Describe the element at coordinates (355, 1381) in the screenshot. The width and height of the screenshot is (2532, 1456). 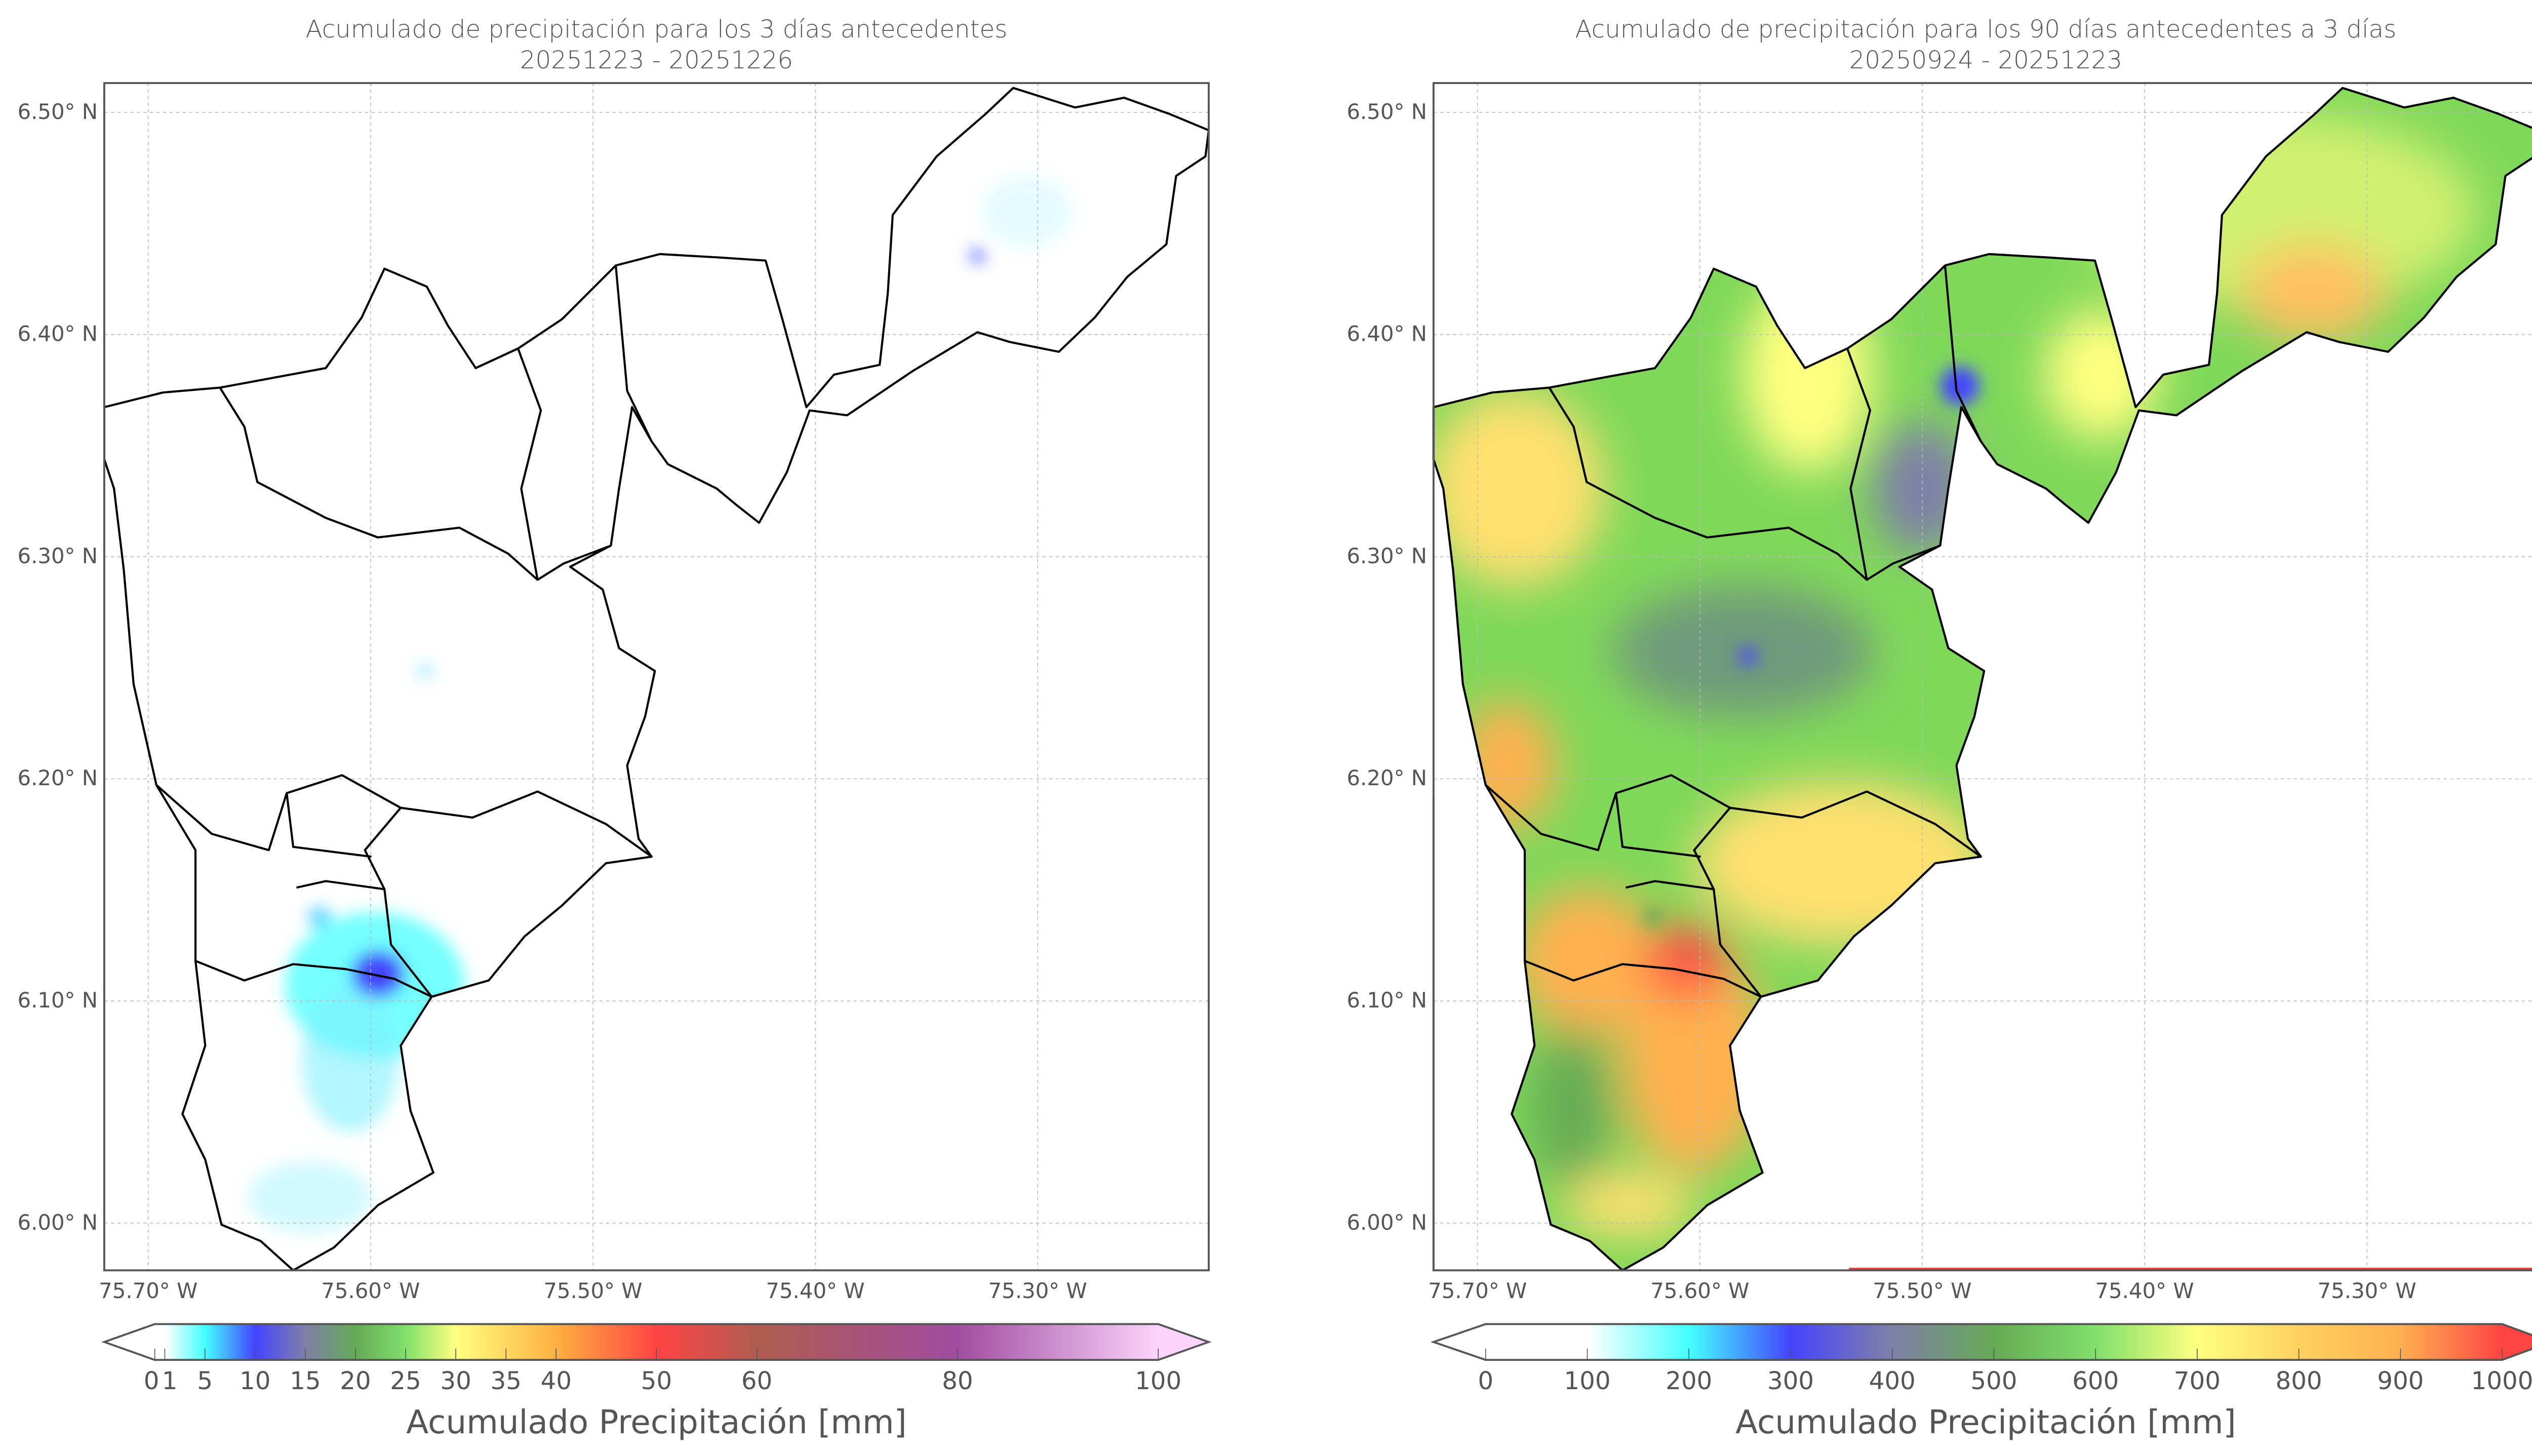
I see `colorbar-tick-label: 20` at that location.